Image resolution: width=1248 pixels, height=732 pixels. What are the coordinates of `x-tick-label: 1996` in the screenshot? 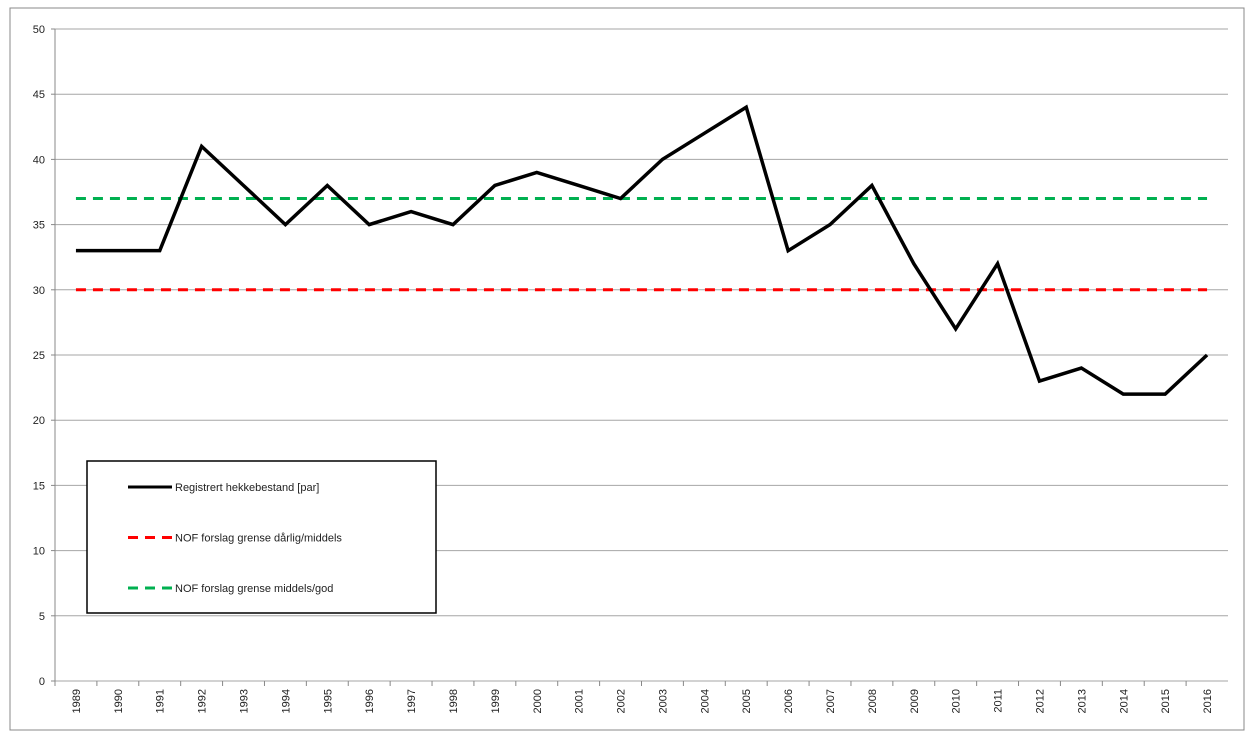 It's located at (370, 701).